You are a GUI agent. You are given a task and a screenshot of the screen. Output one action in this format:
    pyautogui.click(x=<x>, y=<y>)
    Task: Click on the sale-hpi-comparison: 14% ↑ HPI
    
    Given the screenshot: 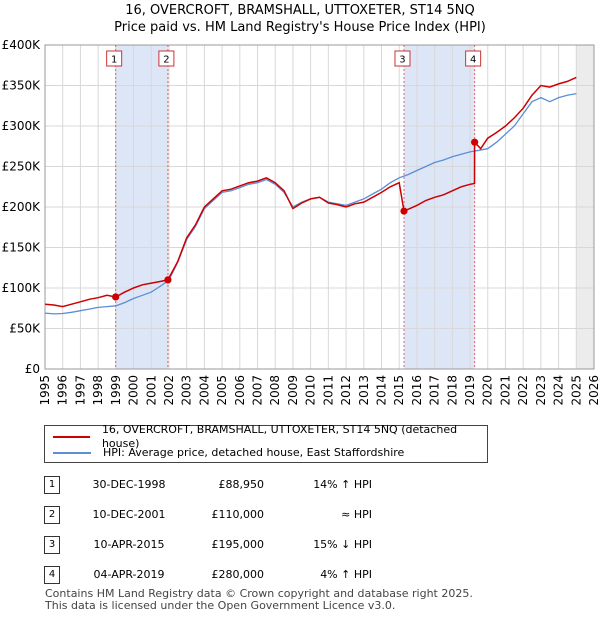 What is the action you would take?
    pyautogui.click(x=342, y=484)
    